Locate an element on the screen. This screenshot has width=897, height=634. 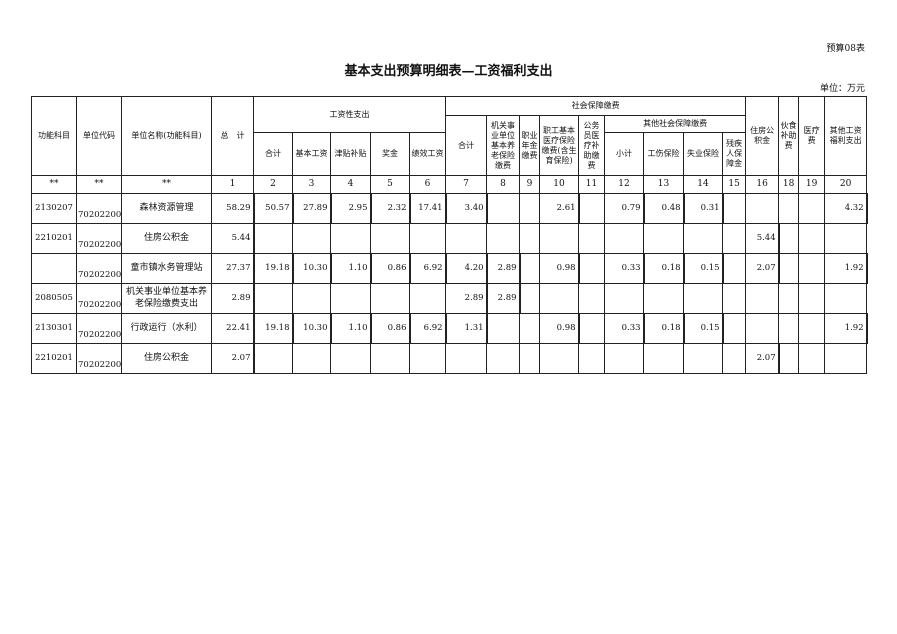
header-wage-sub: 合计 is located at coordinates (273, 154).